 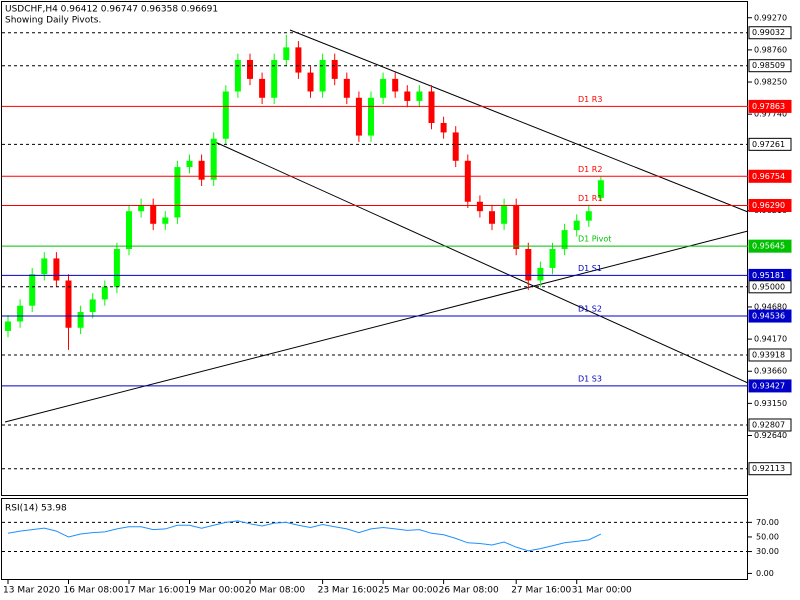 I want to click on x-tick-label: 16 Mar 08:00, so click(x=94, y=591).